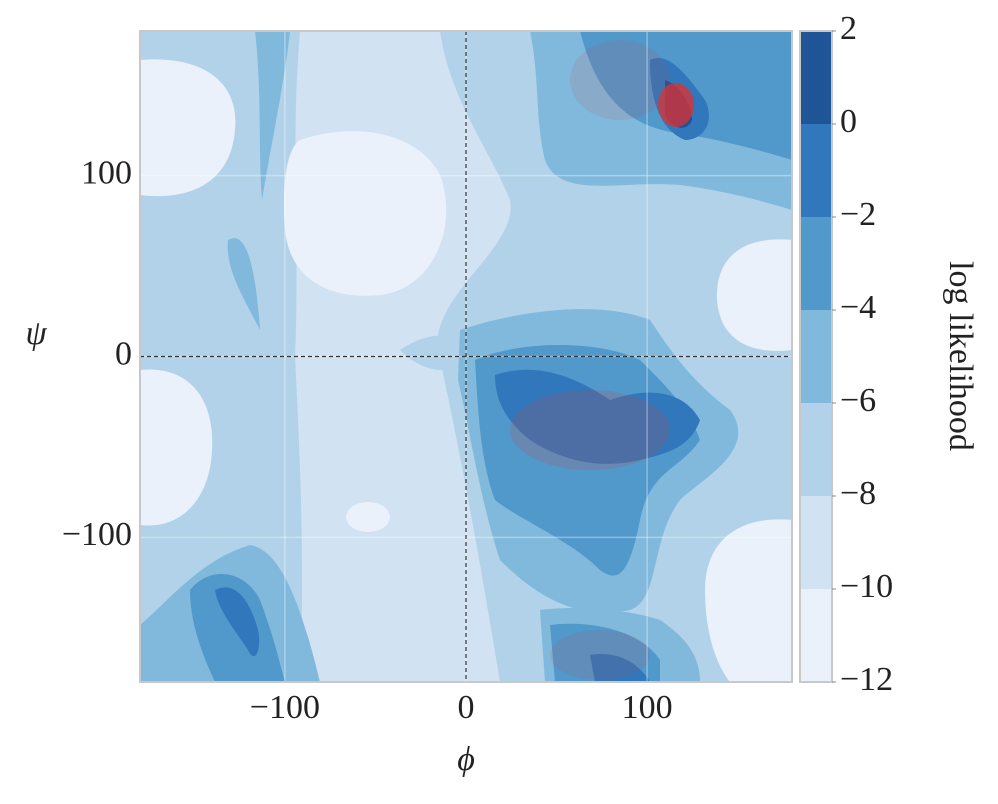  I want to click on colorbar-tick-label: 0, so click(848, 121).